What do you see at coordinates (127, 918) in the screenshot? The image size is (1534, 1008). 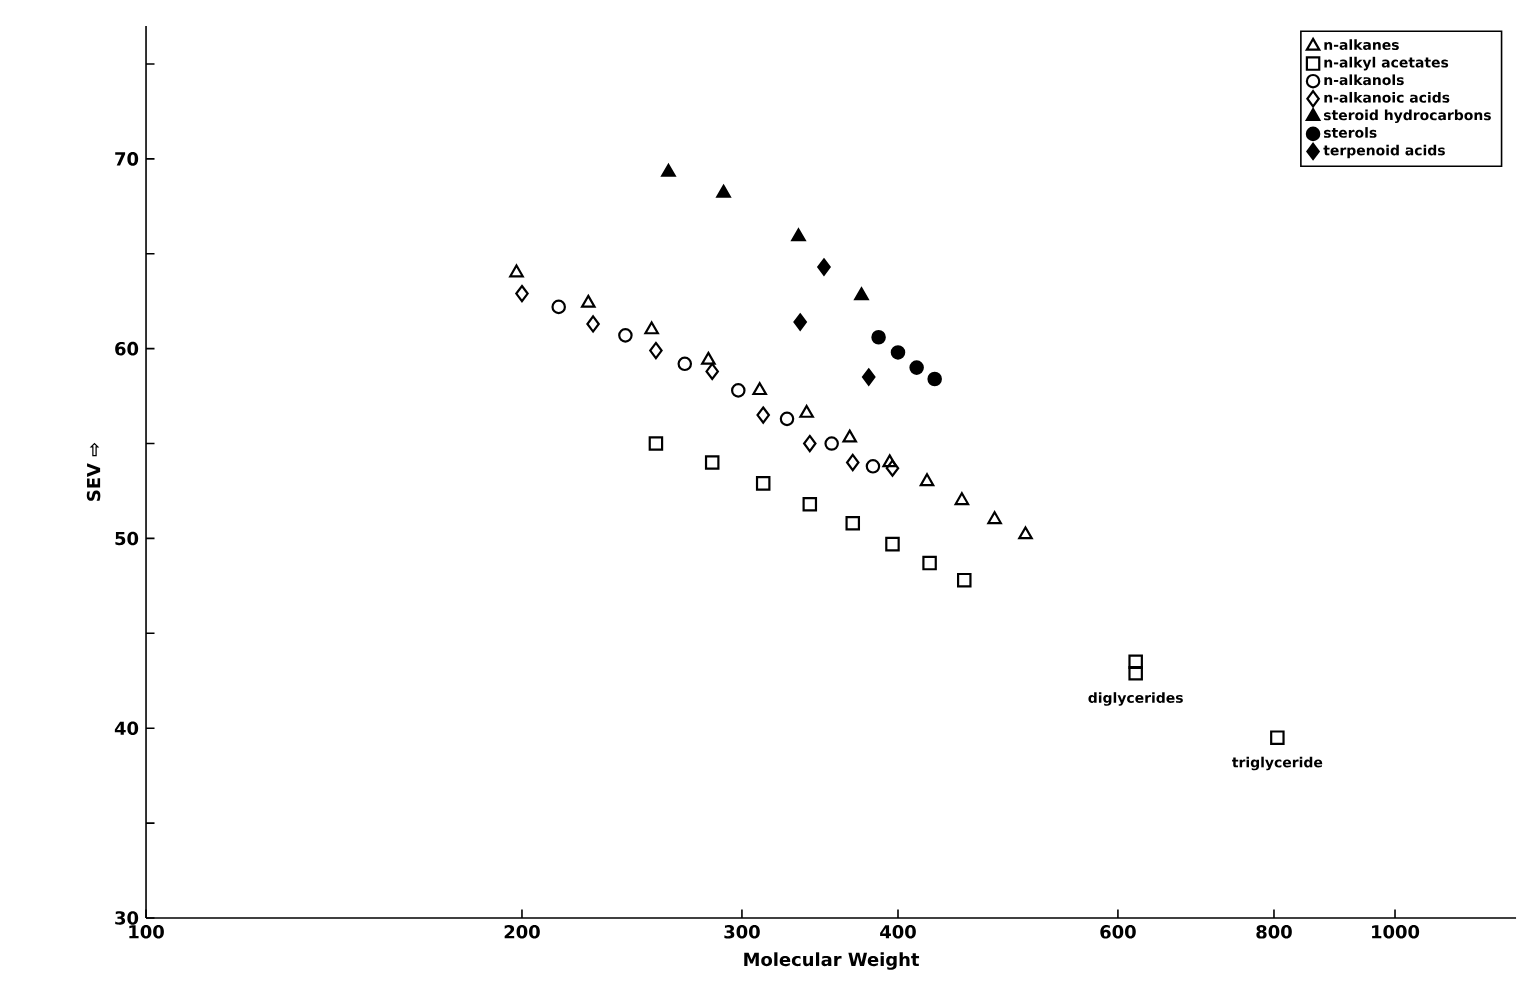 I see `y-tick-label: 30` at bounding box center [127, 918].